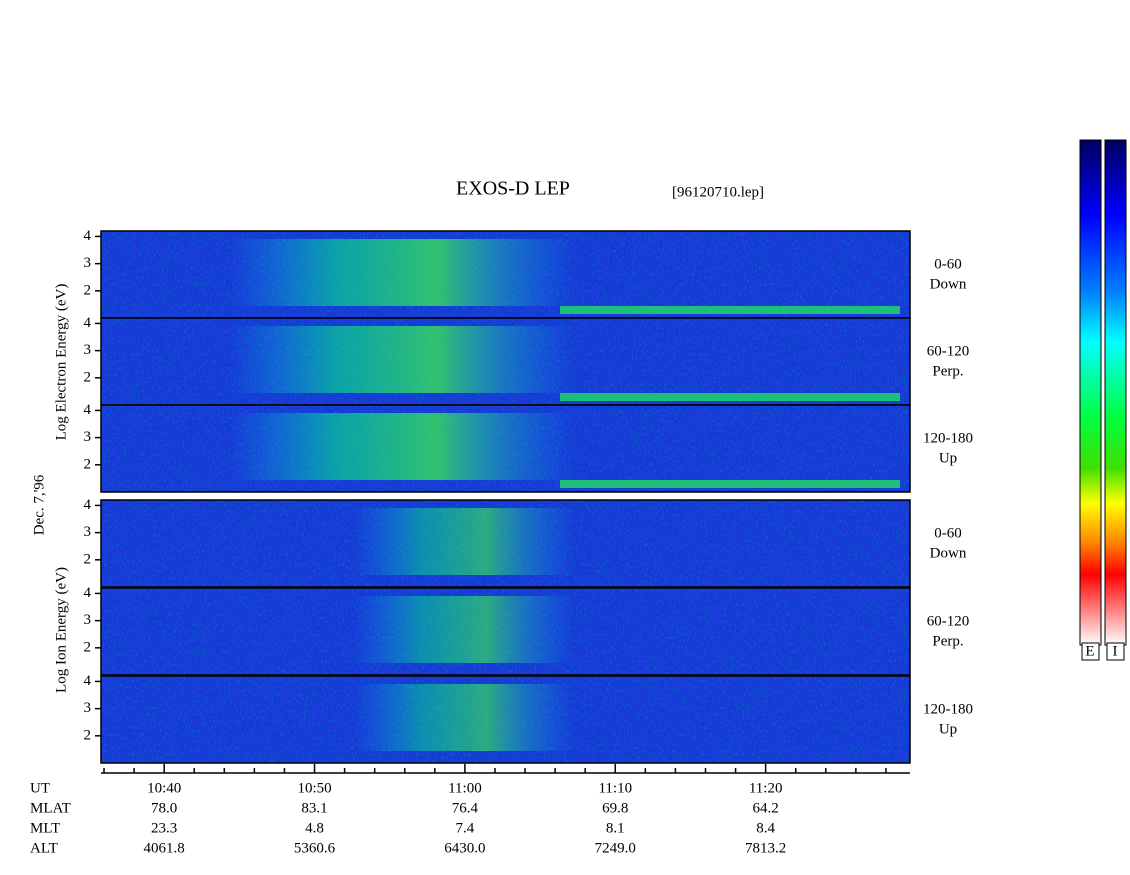 The height and width of the screenshot is (875, 1130). I want to click on ephemeris-label: MLAT, so click(50, 808).